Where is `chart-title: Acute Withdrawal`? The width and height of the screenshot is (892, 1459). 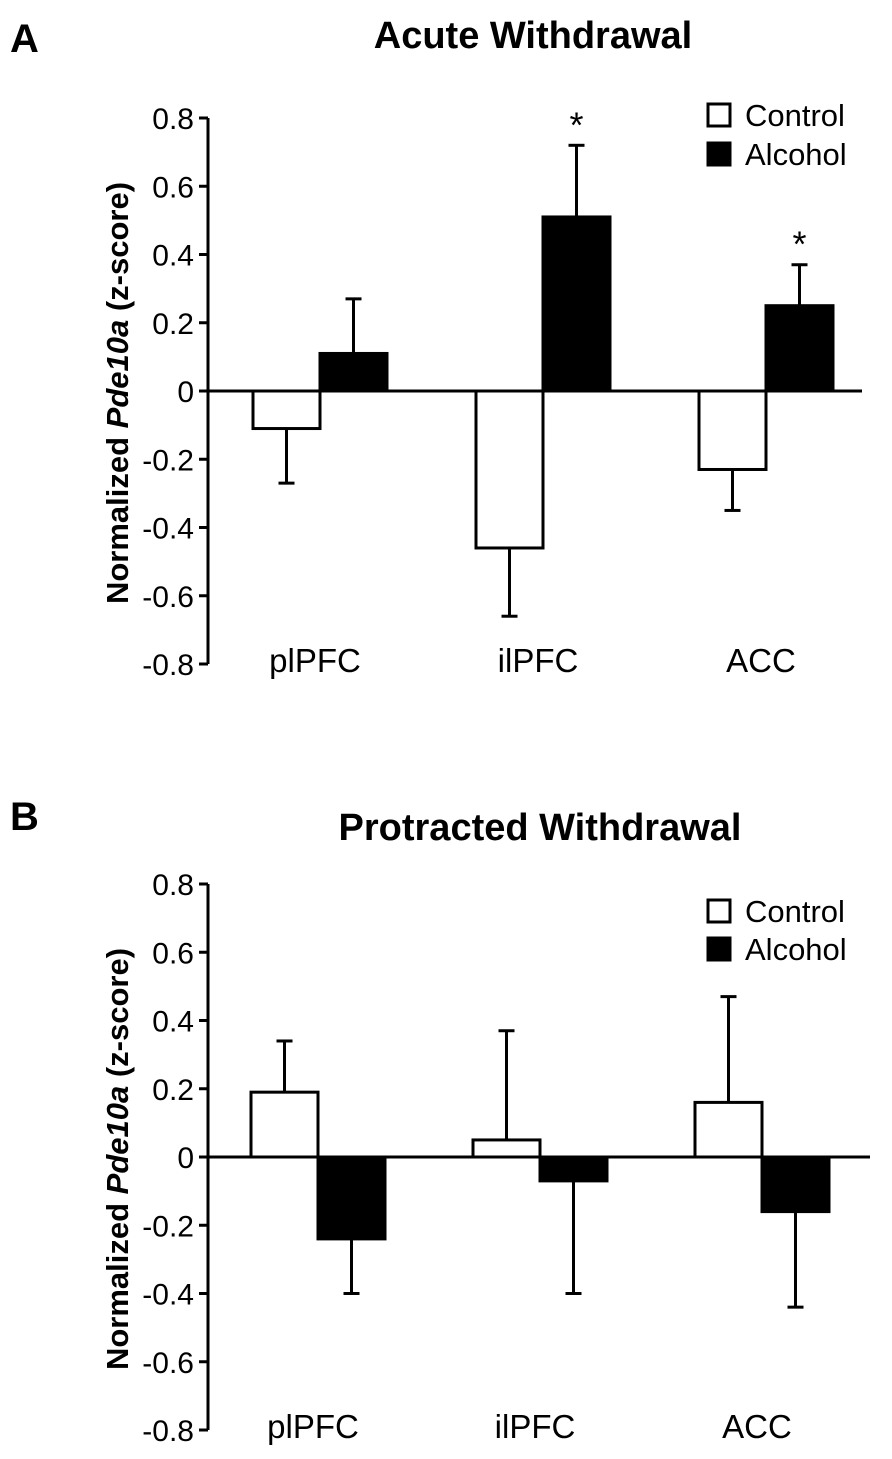 chart-title: Acute Withdrawal is located at coordinates (533, 36).